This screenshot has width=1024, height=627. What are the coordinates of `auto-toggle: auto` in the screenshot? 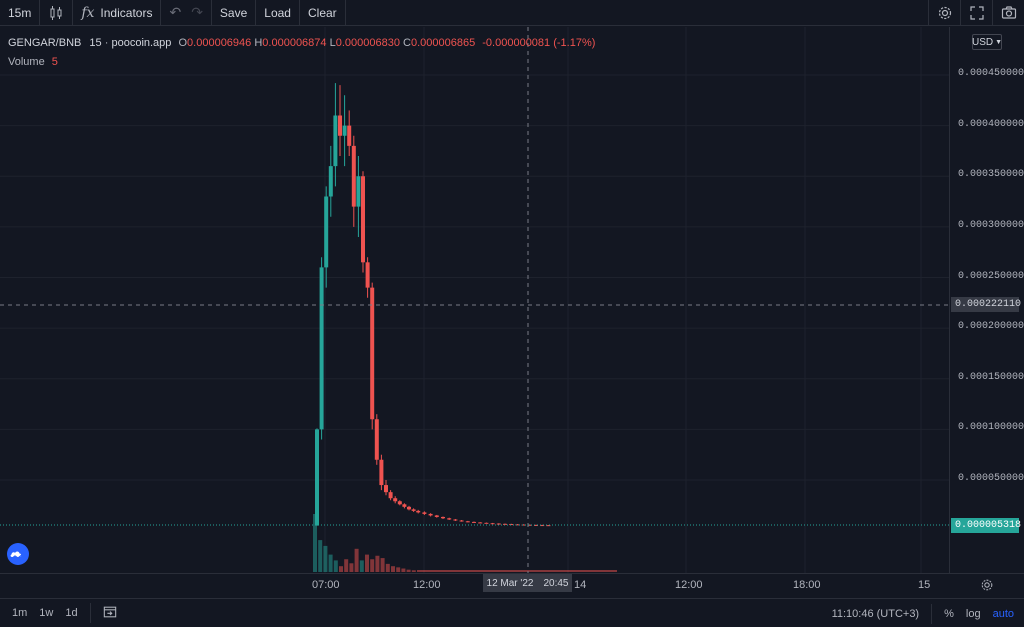 It's located at (1003, 613).